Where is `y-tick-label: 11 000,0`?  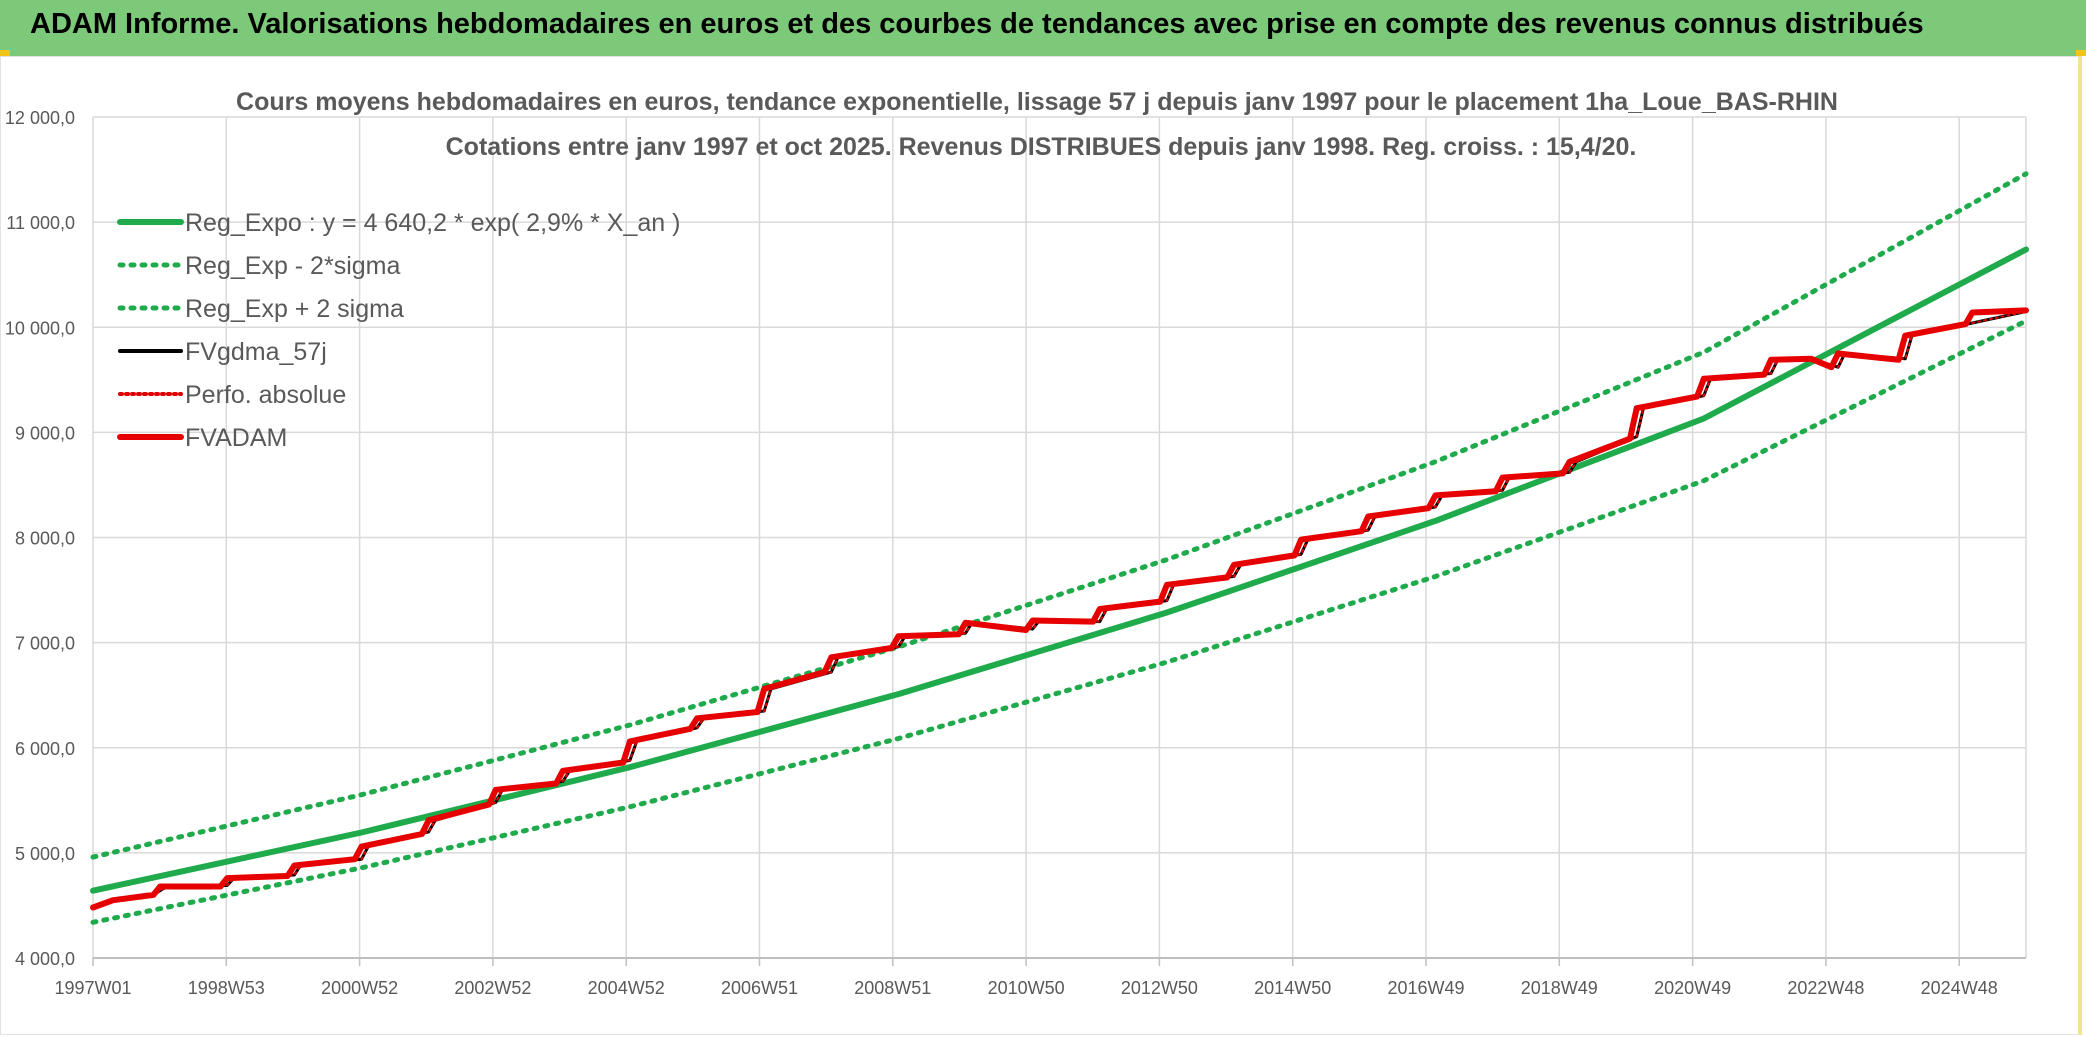 y-tick-label: 11 000,0 is located at coordinates (40, 223).